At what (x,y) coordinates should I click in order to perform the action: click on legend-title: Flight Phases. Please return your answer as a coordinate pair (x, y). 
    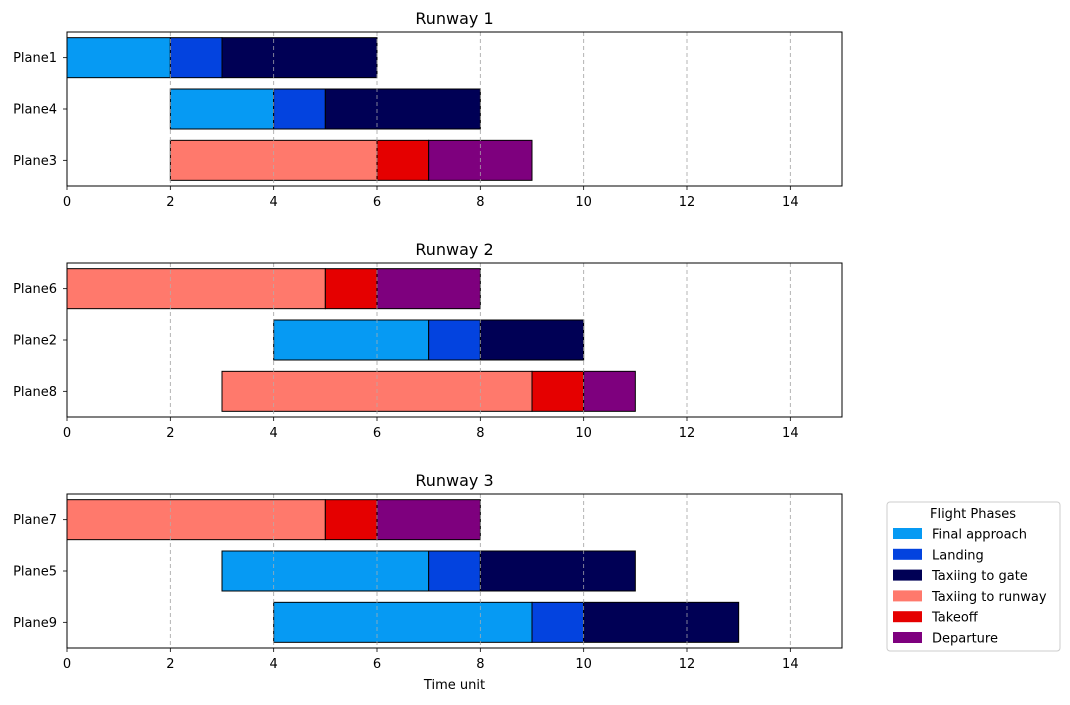
    Looking at the image, I should click on (973, 514).